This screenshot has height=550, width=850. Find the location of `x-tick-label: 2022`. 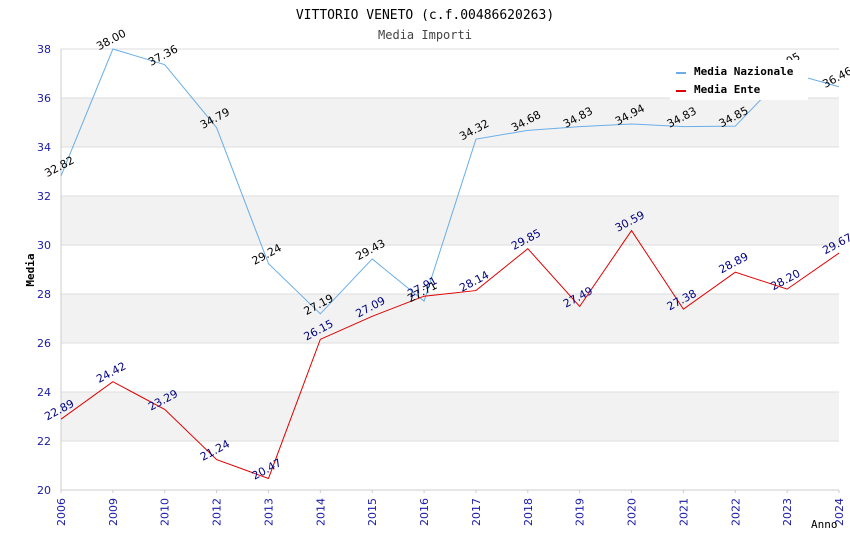

x-tick-label: 2022 is located at coordinates (735, 512).